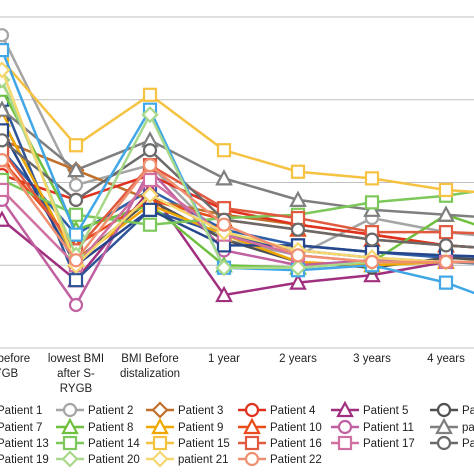  I want to click on legend-label: Patient 1, so click(21, 411).